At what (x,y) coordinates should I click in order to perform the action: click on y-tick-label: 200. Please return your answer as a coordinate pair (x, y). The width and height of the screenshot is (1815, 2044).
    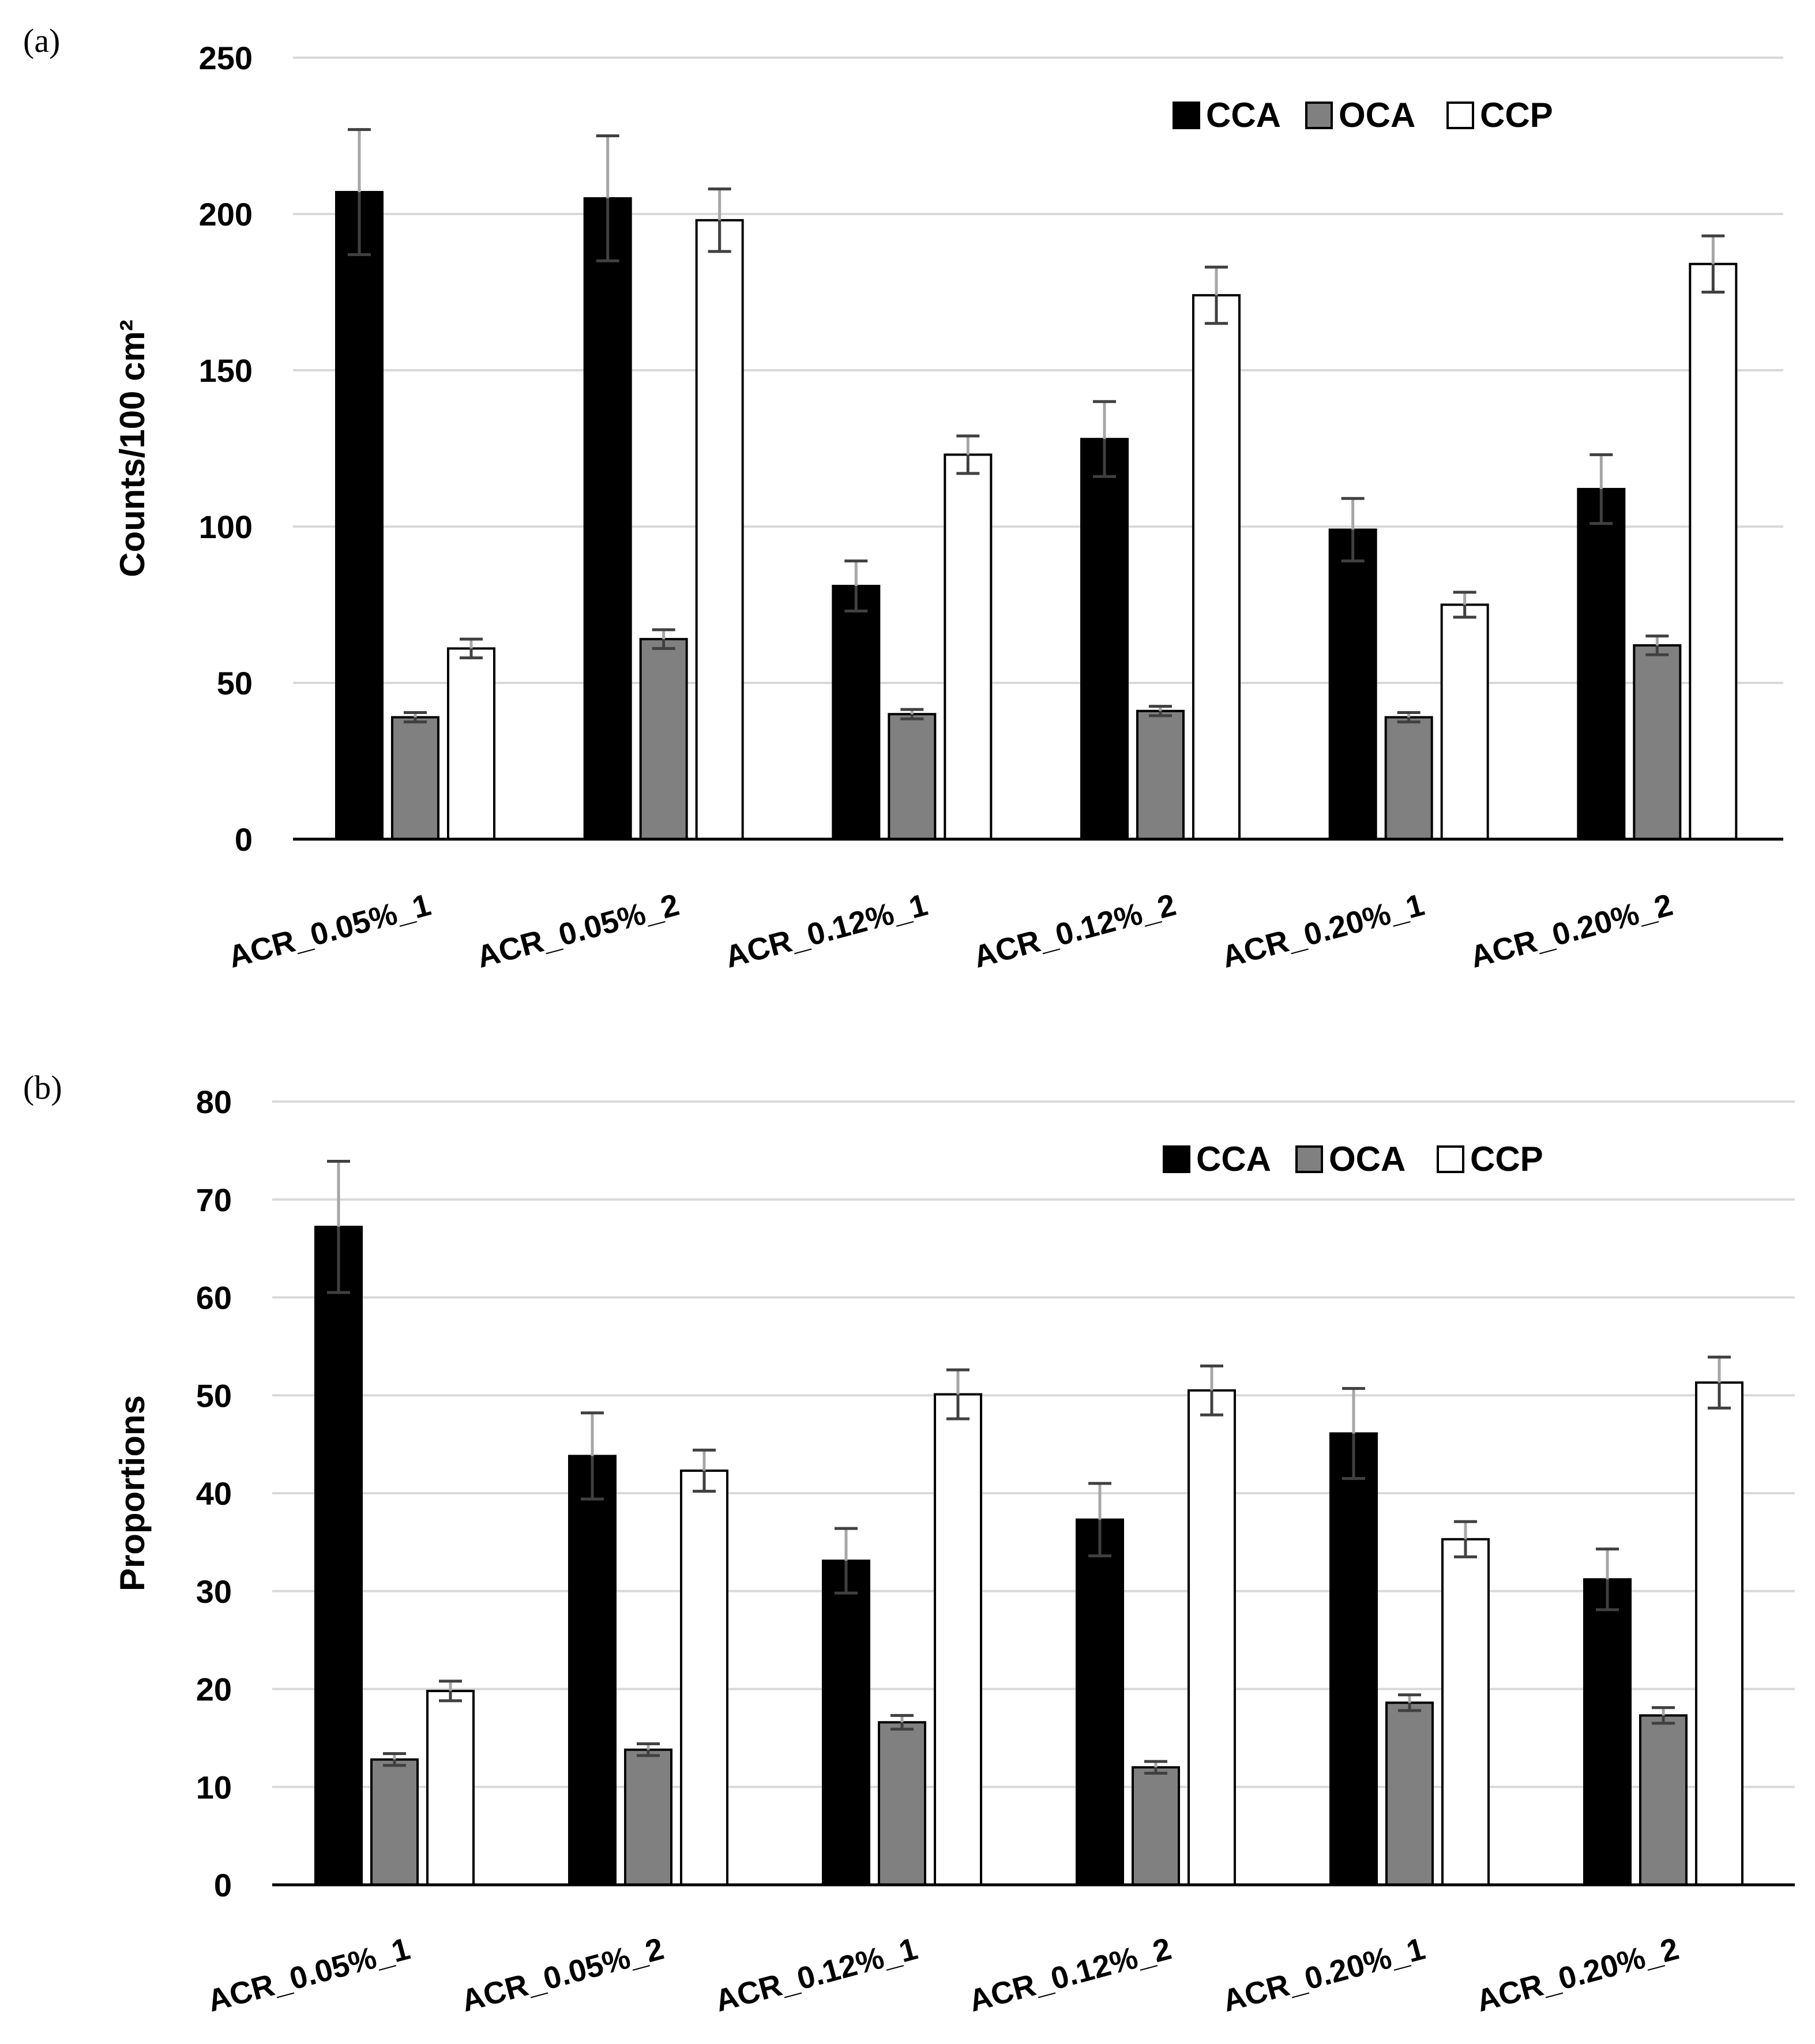
    Looking at the image, I should click on (226, 214).